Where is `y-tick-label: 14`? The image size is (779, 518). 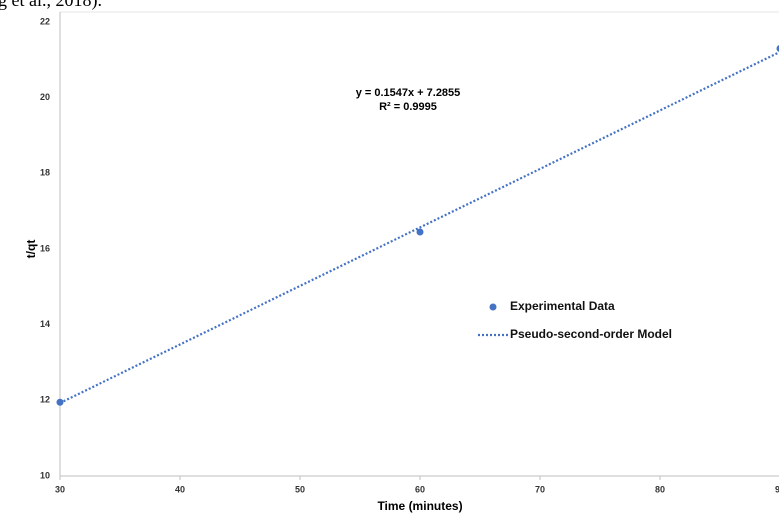 y-tick-label: 14 is located at coordinates (45, 324).